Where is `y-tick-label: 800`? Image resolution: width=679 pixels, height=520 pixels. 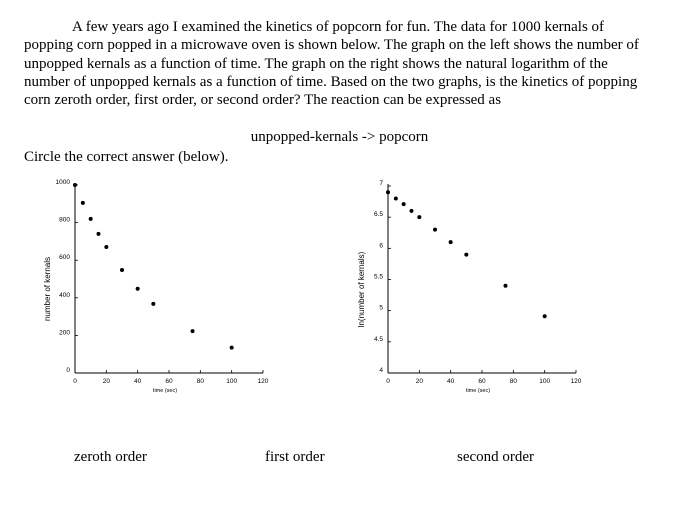 y-tick-label: 800 is located at coordinates (64, 220).